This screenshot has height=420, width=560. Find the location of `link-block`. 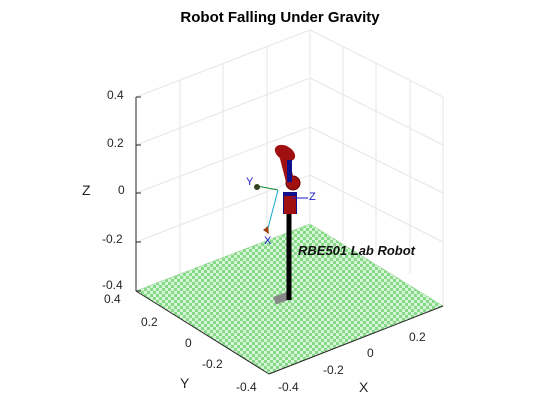

link-block is located at coordinates (290, 205).